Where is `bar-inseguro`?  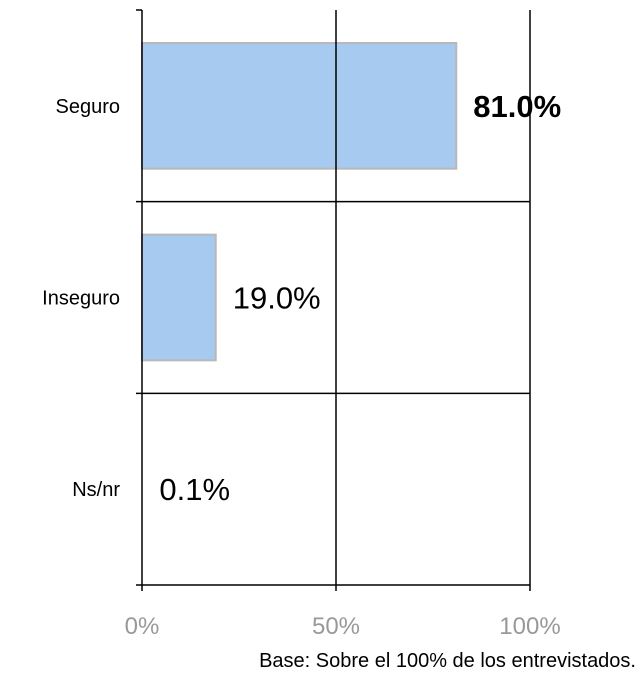 bar-inseguro is located at coordinates (179, 297).